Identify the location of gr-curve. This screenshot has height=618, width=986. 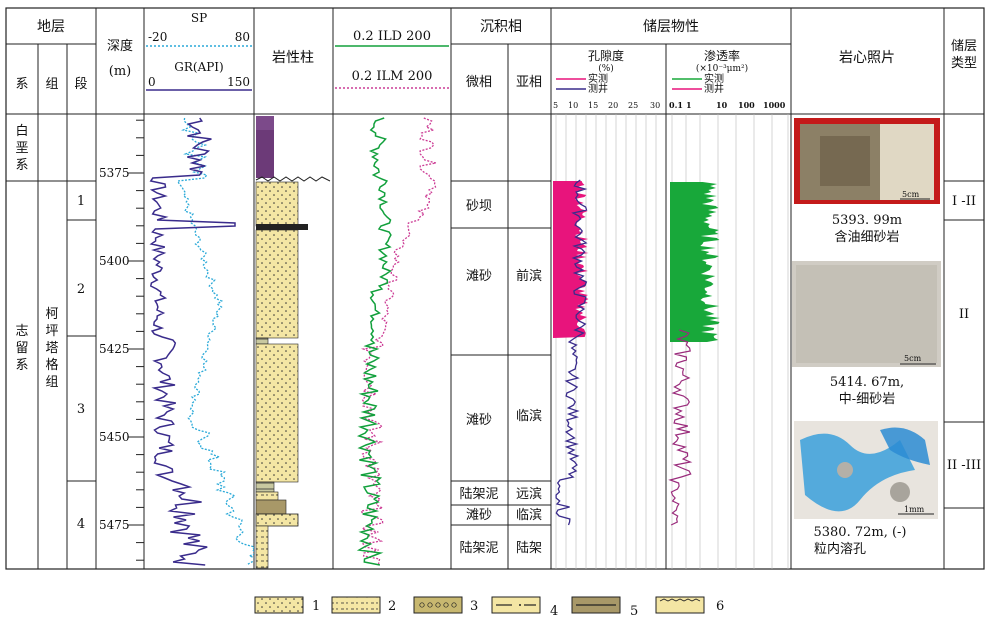
(192, 341).